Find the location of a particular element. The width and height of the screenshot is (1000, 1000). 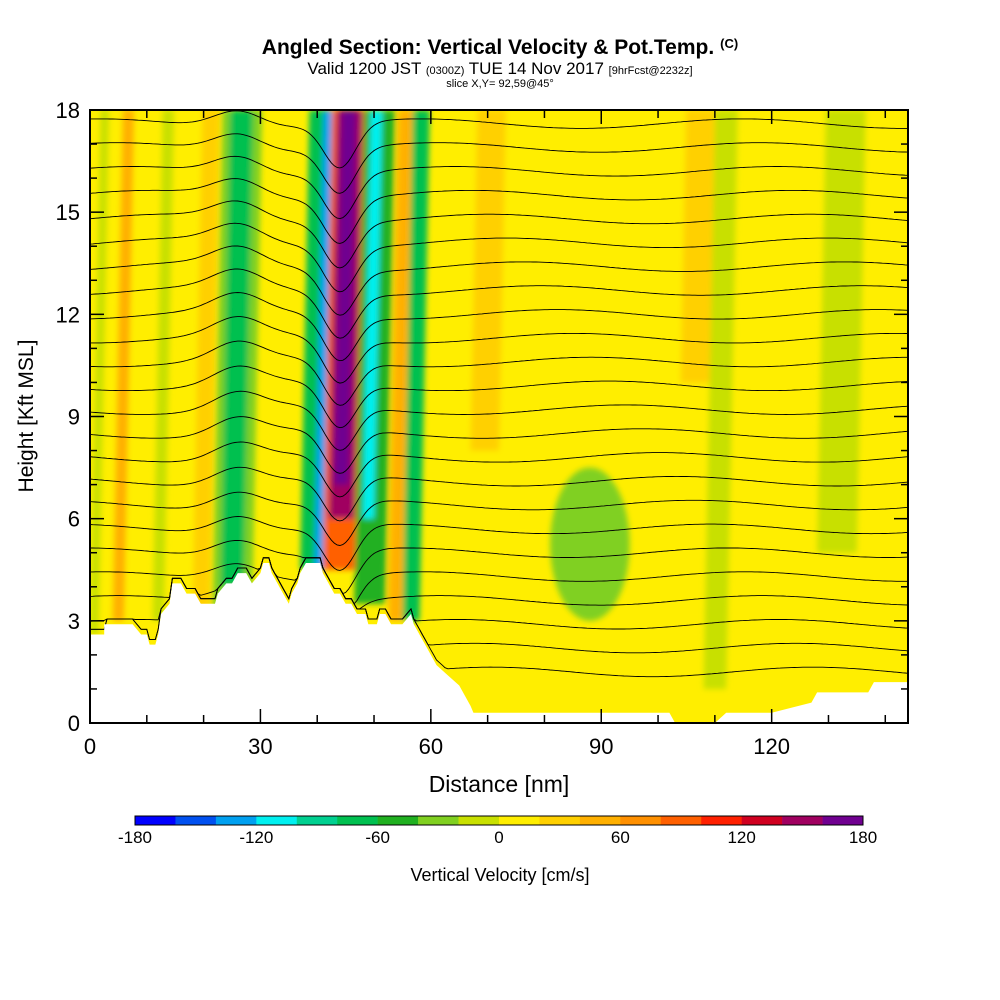

colorbar-tick-label: -180 is located at coordinates (135, 837).